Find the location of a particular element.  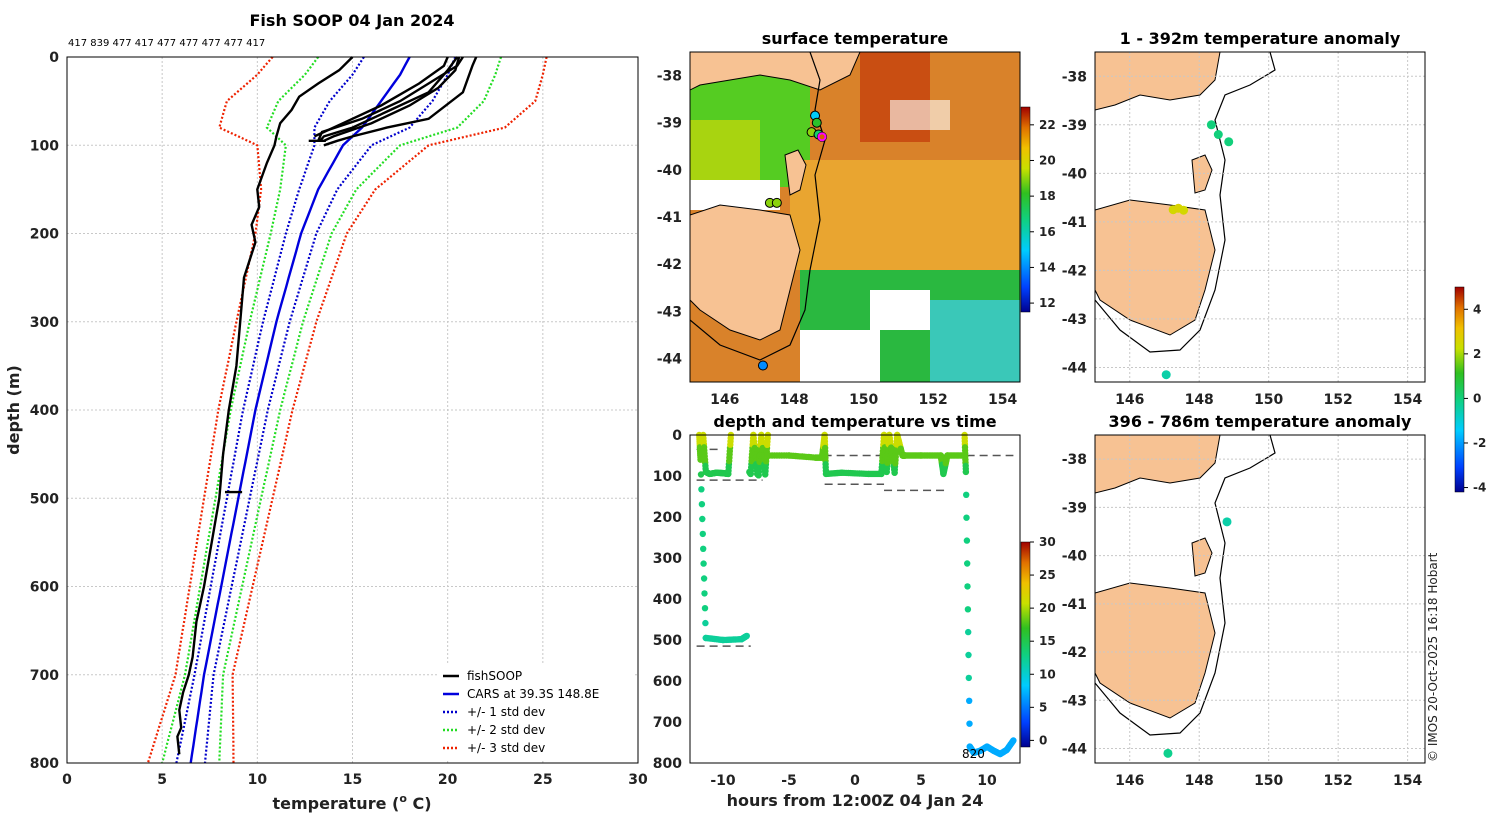

anomaly-shallow-ytick--40: -40 is located at coordinates (1075, 174).